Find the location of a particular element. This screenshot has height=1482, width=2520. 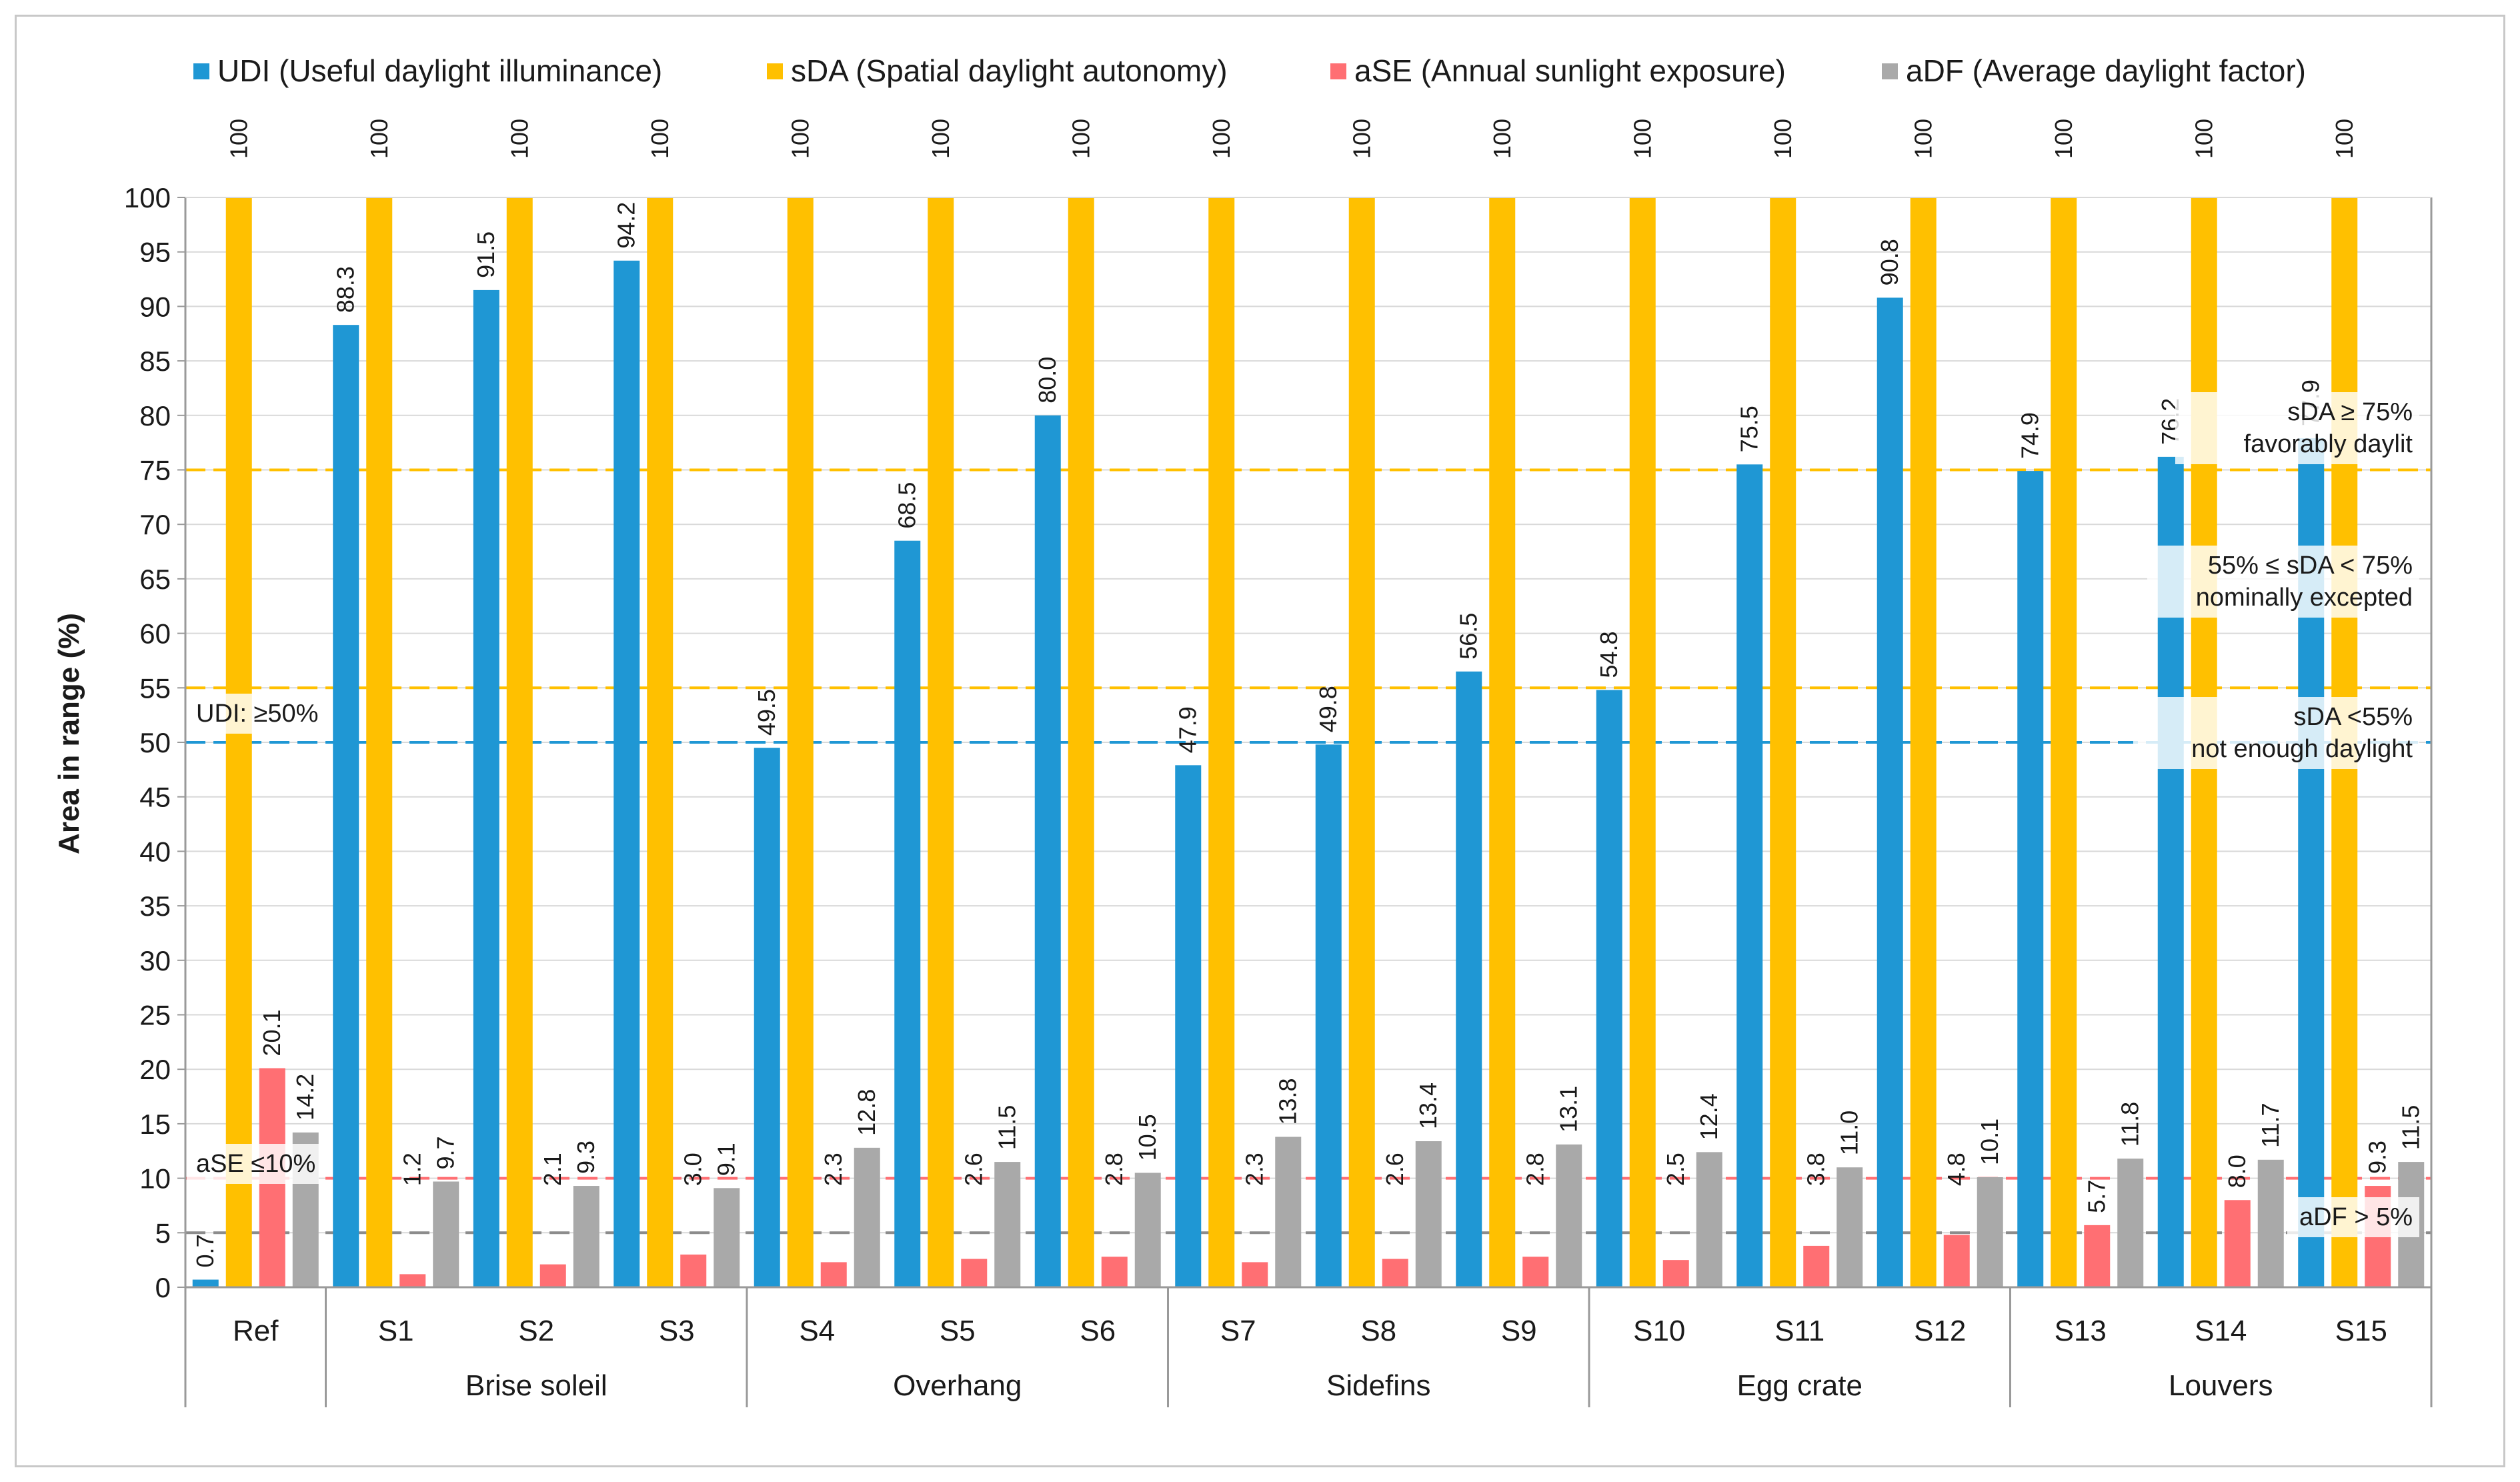

y-tick-label: 70 is located at coordinates (155, 525).